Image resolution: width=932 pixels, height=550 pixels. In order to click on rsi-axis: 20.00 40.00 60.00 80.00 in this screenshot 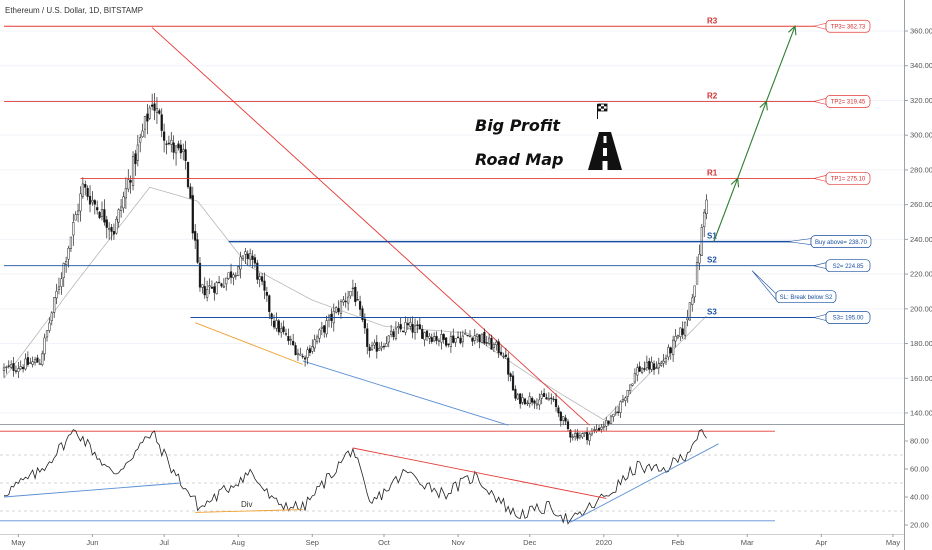, I will do `click(916, 483)`.